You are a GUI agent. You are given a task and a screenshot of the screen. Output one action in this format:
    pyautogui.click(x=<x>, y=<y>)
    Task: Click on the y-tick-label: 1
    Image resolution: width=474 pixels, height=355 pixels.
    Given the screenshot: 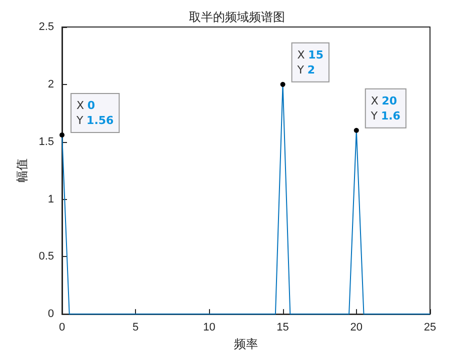 What is the action you would take?
    pyautogui.click(x=51, y=199)
    